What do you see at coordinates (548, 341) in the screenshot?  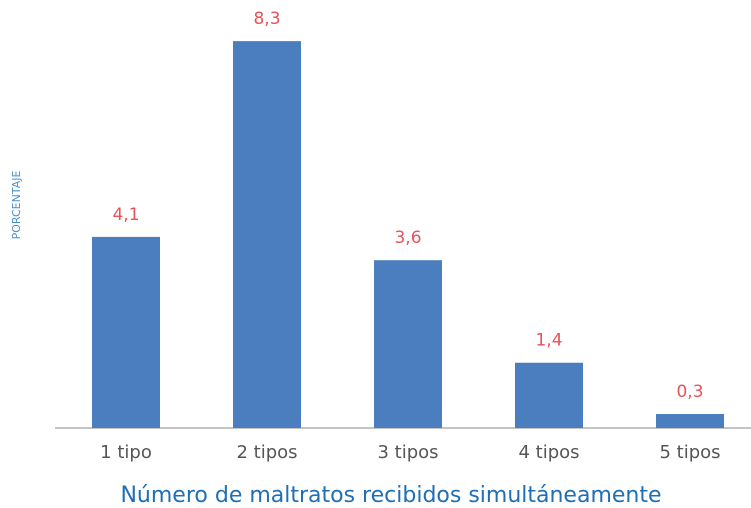 I see `data-label: 1,4` at bounding box center [548, 341].